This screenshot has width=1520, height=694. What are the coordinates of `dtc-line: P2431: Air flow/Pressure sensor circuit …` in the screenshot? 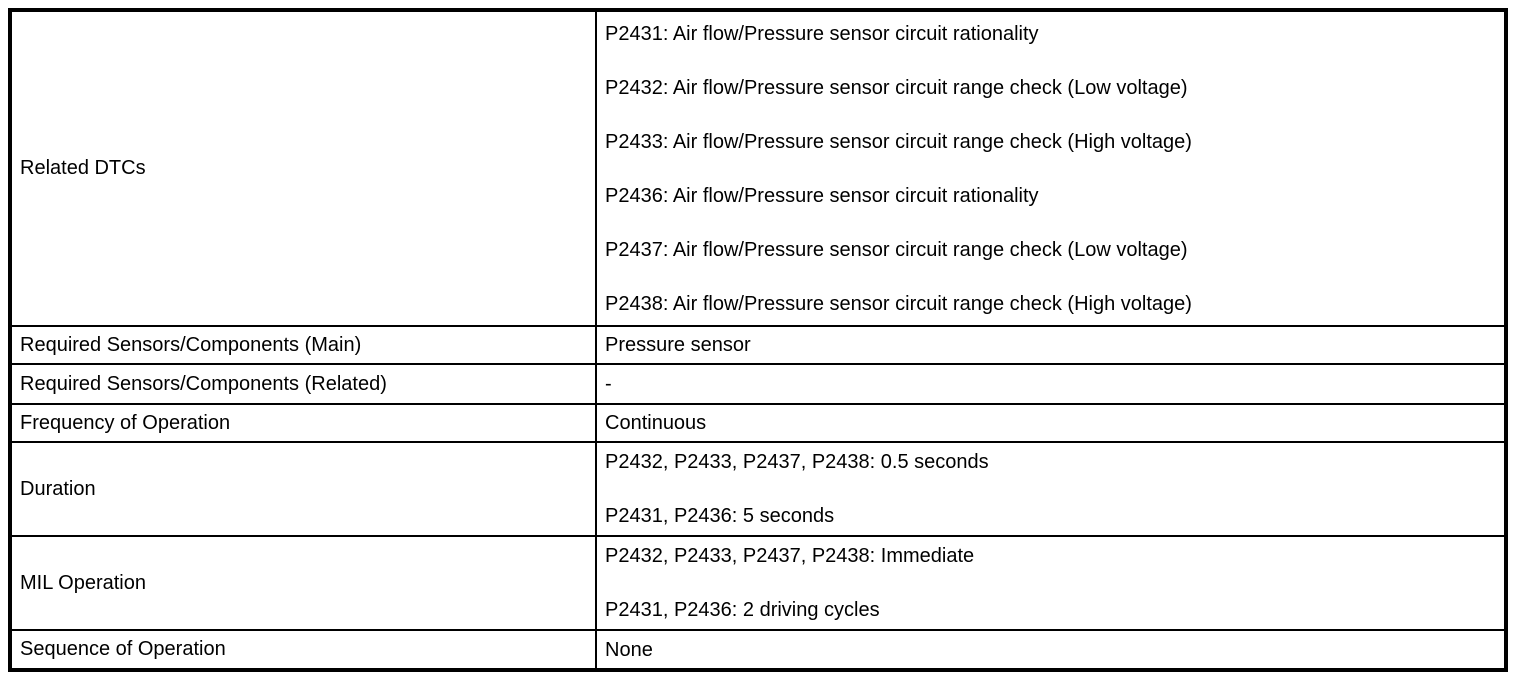 It's located at (822, 33).